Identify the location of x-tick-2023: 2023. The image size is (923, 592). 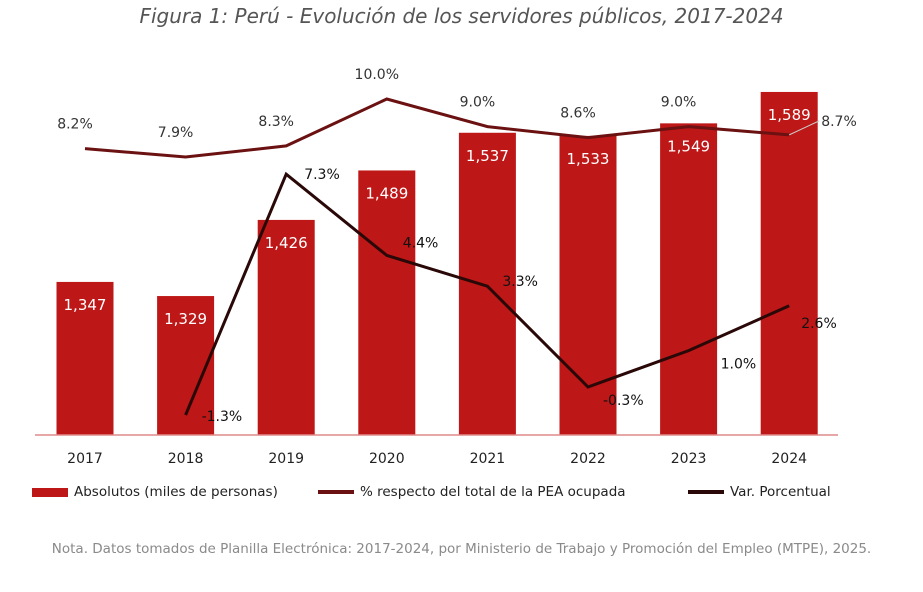
(689, 459).